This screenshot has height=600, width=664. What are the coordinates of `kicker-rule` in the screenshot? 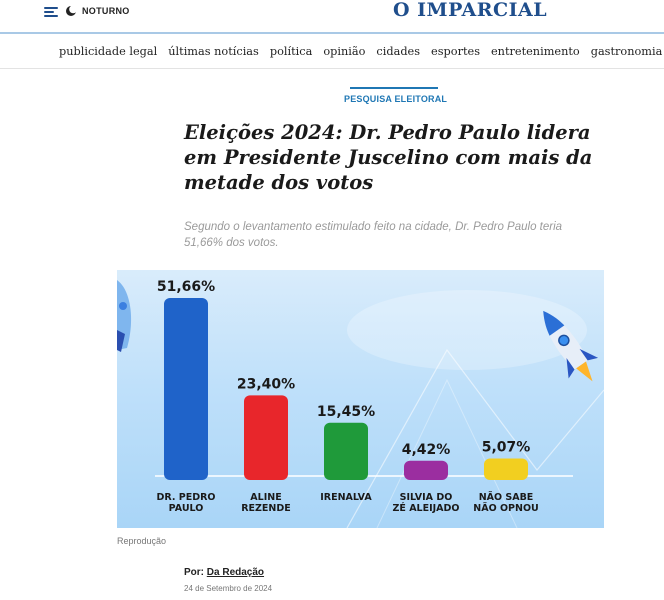 It's located at (394, 88).